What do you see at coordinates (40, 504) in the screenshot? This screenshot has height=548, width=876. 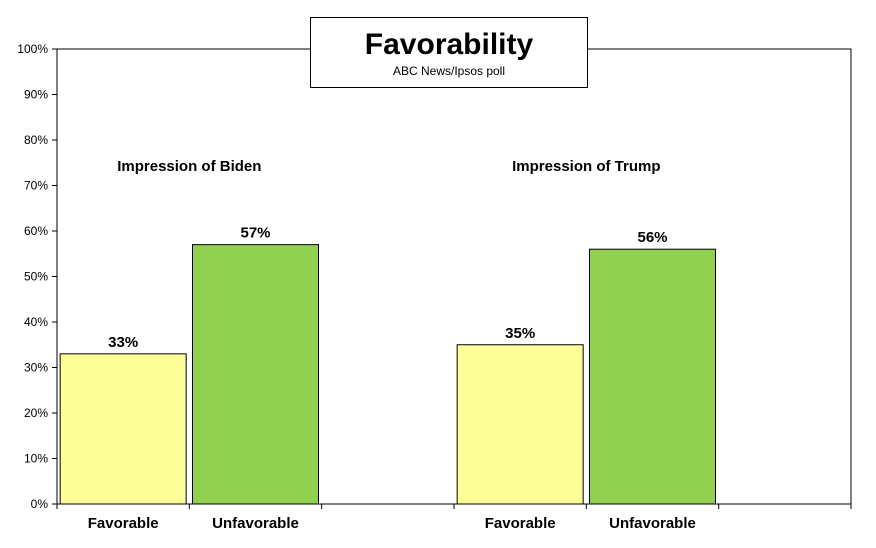 I see `y-tick-label: 0%` at bounding box center [40, 504].